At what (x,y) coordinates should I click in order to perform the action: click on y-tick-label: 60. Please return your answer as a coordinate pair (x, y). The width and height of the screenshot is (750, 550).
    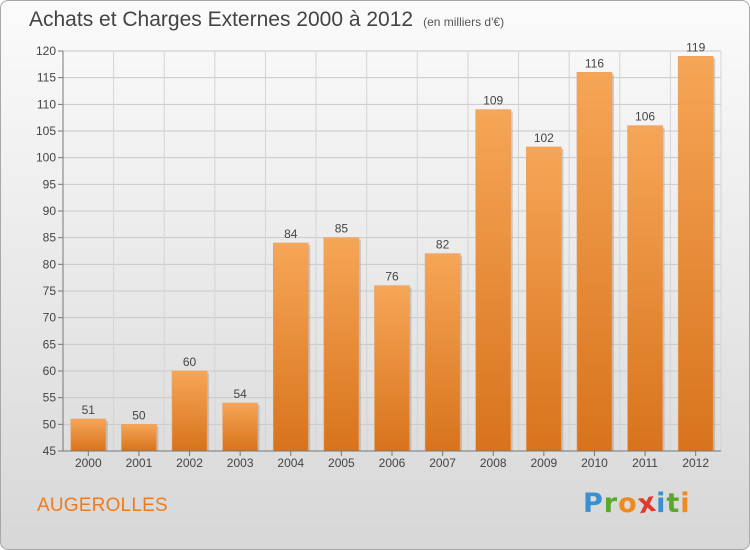
    Looking at the image, I should click on (50, 371).